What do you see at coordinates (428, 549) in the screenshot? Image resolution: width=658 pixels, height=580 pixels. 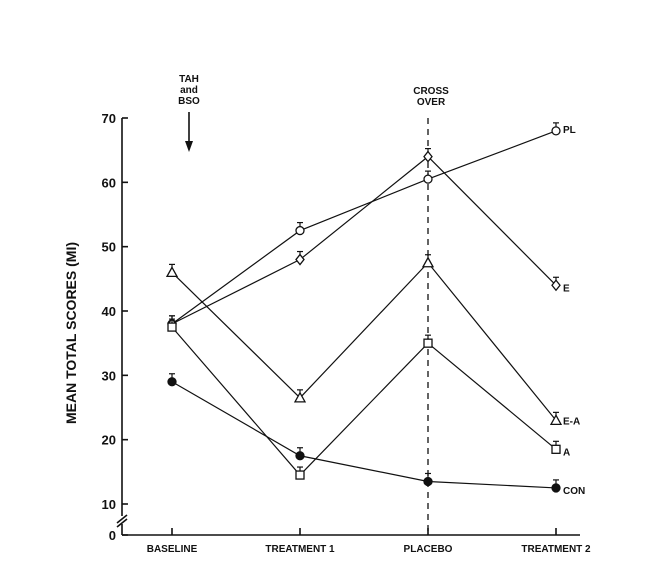 I see `x-tick-label: PLACEBO` at bounding box center [428, 549].